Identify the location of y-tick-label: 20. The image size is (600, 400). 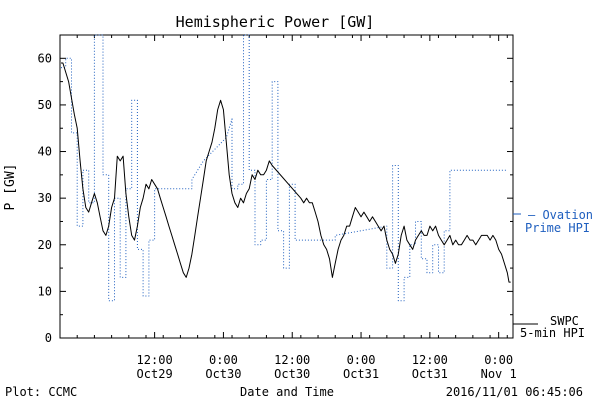
(45, 245).